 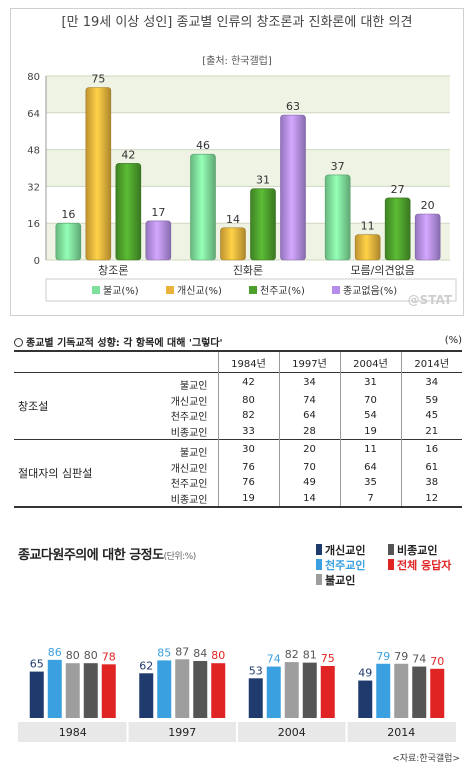 What do you see at coordinates (382, 270) in the screenshot?
I see `x-tick-label: 모름/의견없음` at bounding box center [382, 270].